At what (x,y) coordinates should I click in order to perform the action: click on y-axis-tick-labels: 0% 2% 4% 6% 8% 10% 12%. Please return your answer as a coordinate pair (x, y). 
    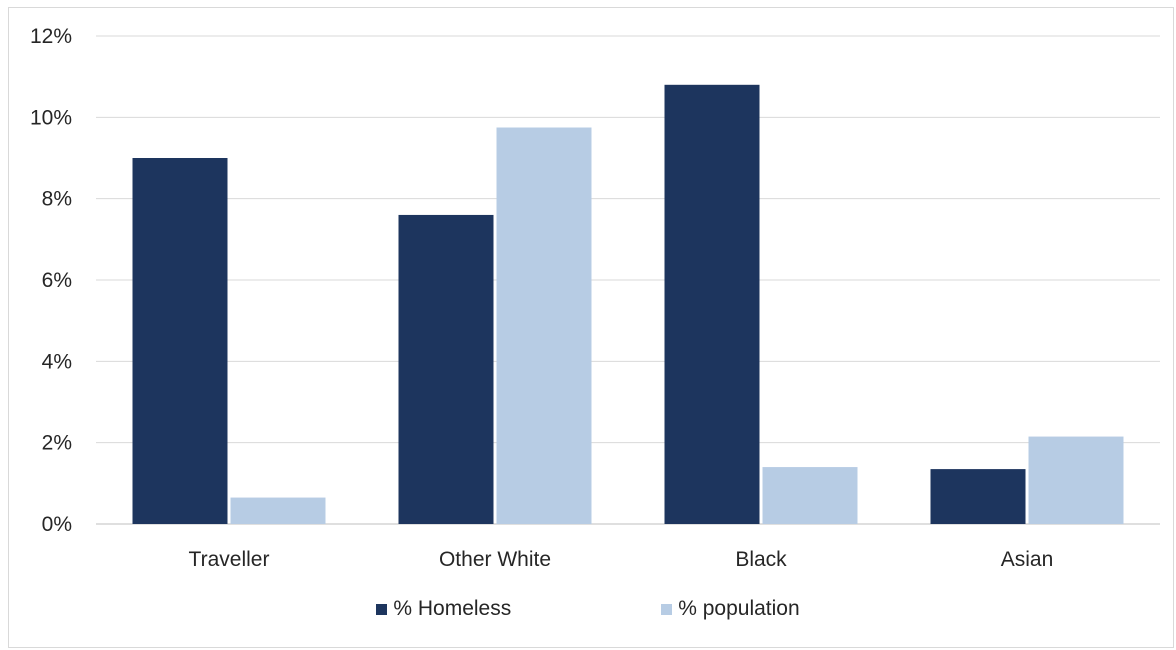
    Looking at the image, I should click on (51, 280).